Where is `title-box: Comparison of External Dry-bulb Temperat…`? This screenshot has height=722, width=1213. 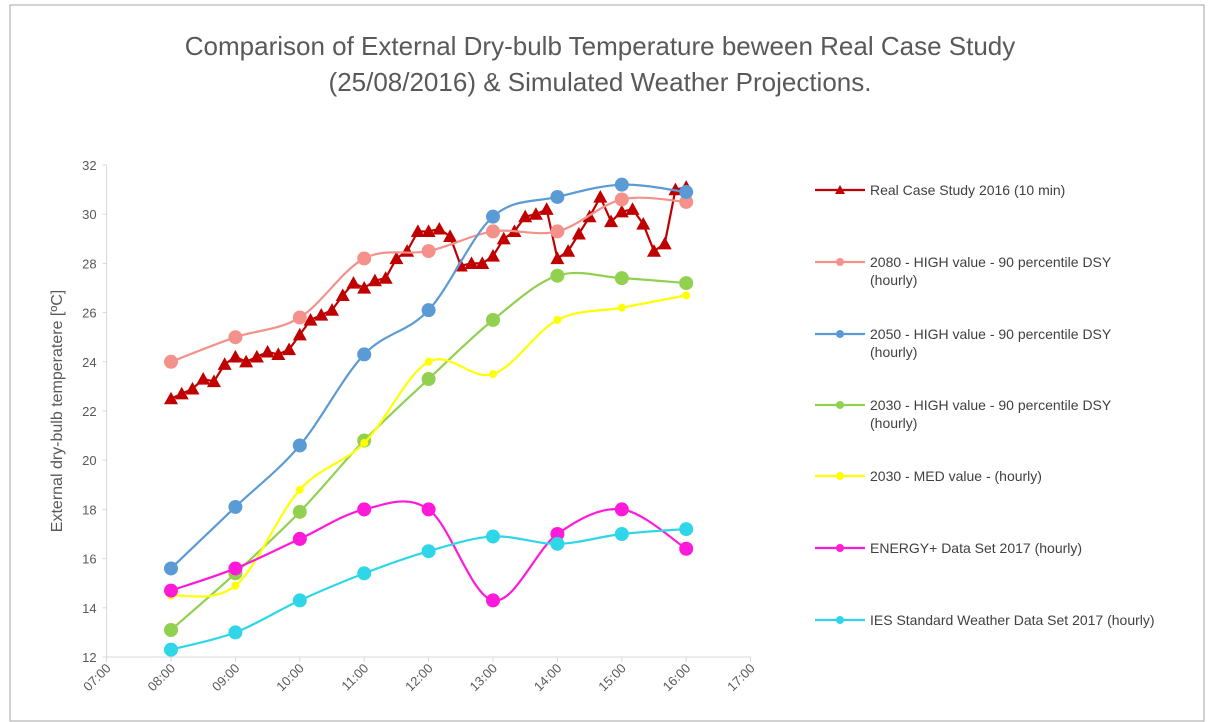
title-box: Comparison of External Dry-bulb Temperat… is located at coordinates (600, 64).